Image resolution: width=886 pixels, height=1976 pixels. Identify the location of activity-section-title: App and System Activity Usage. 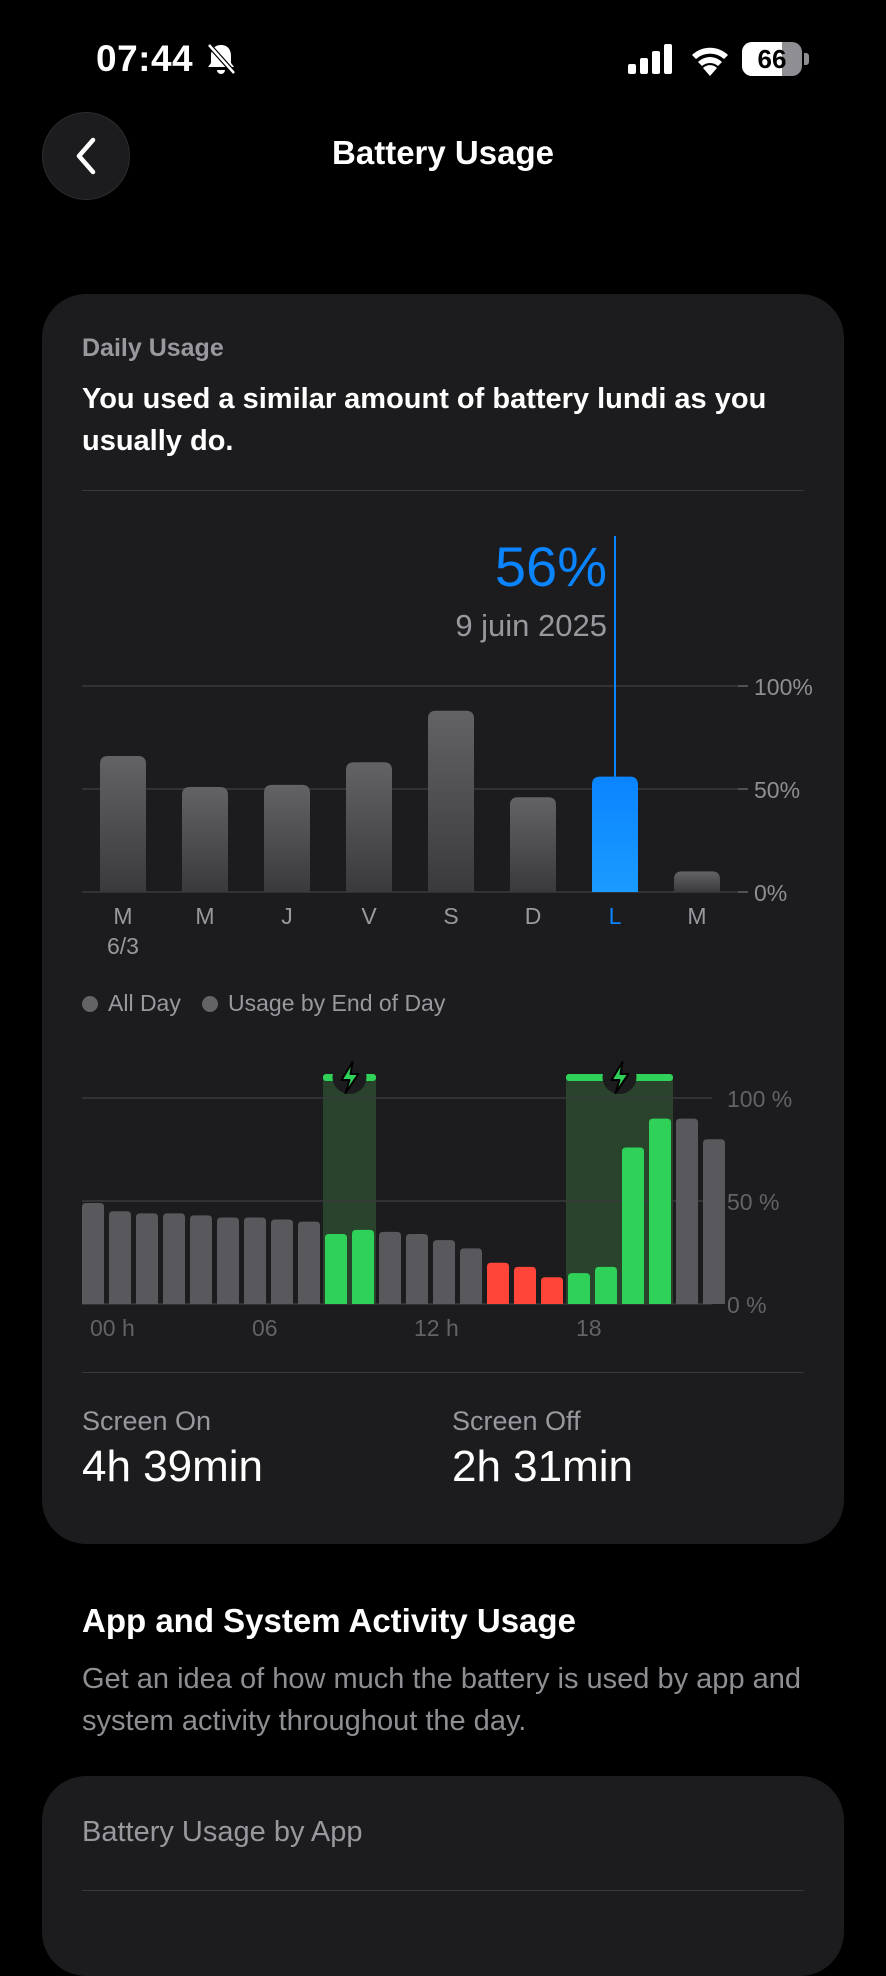
(329, 1620).